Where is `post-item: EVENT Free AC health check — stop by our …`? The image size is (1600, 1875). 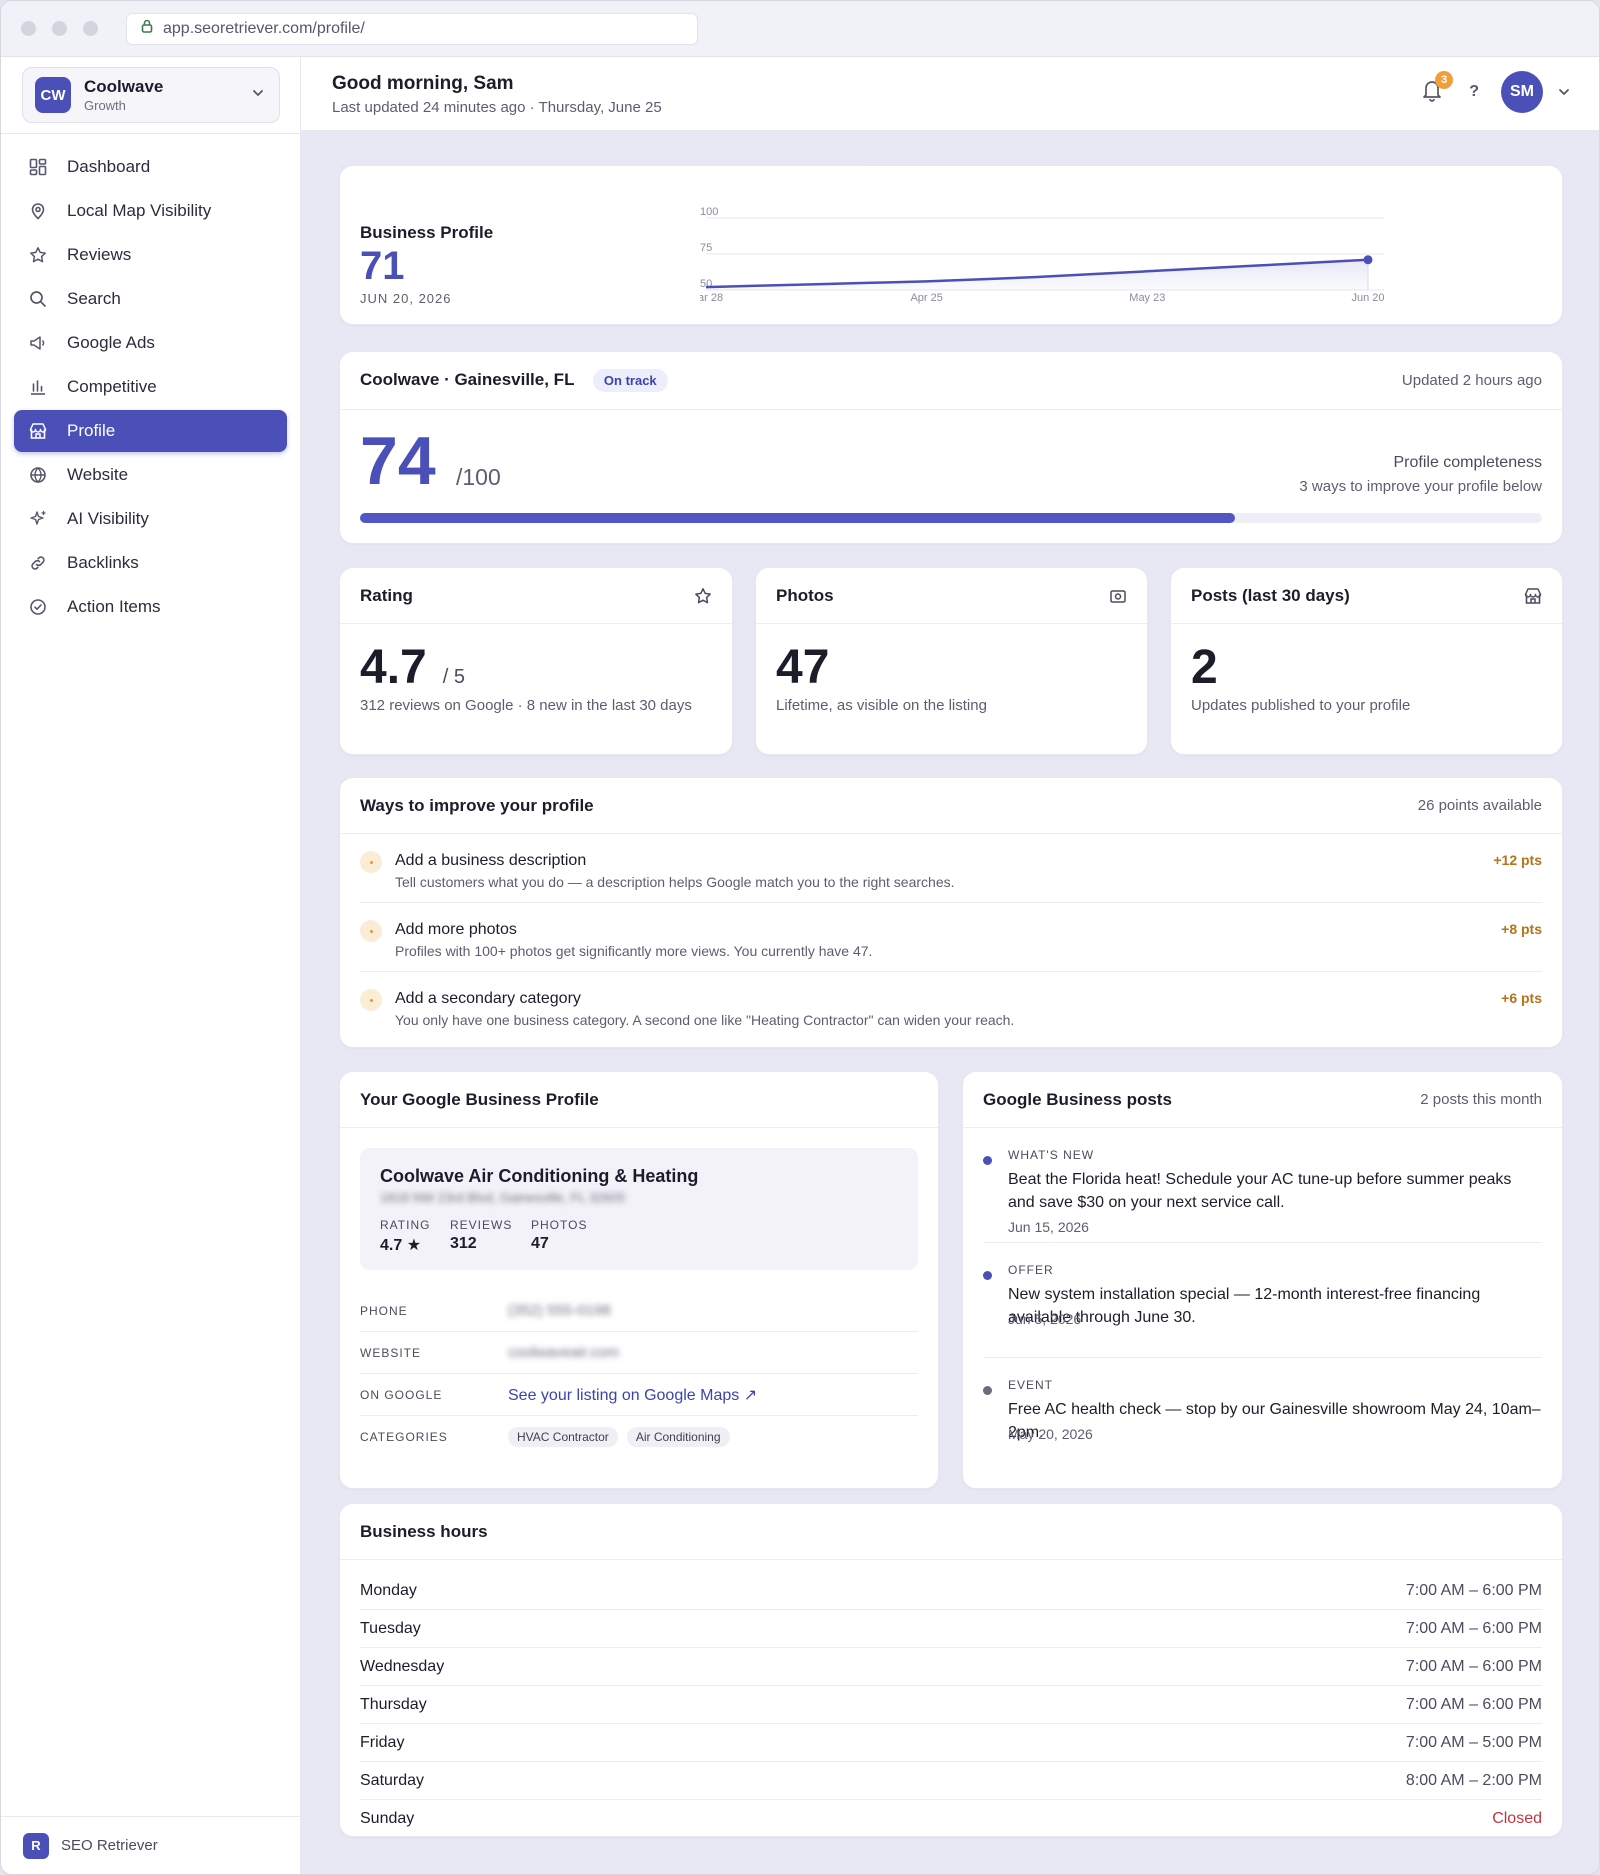
post-item: EVENT Free AC health check — stop by our … is located at coordinates (1262, 1413).